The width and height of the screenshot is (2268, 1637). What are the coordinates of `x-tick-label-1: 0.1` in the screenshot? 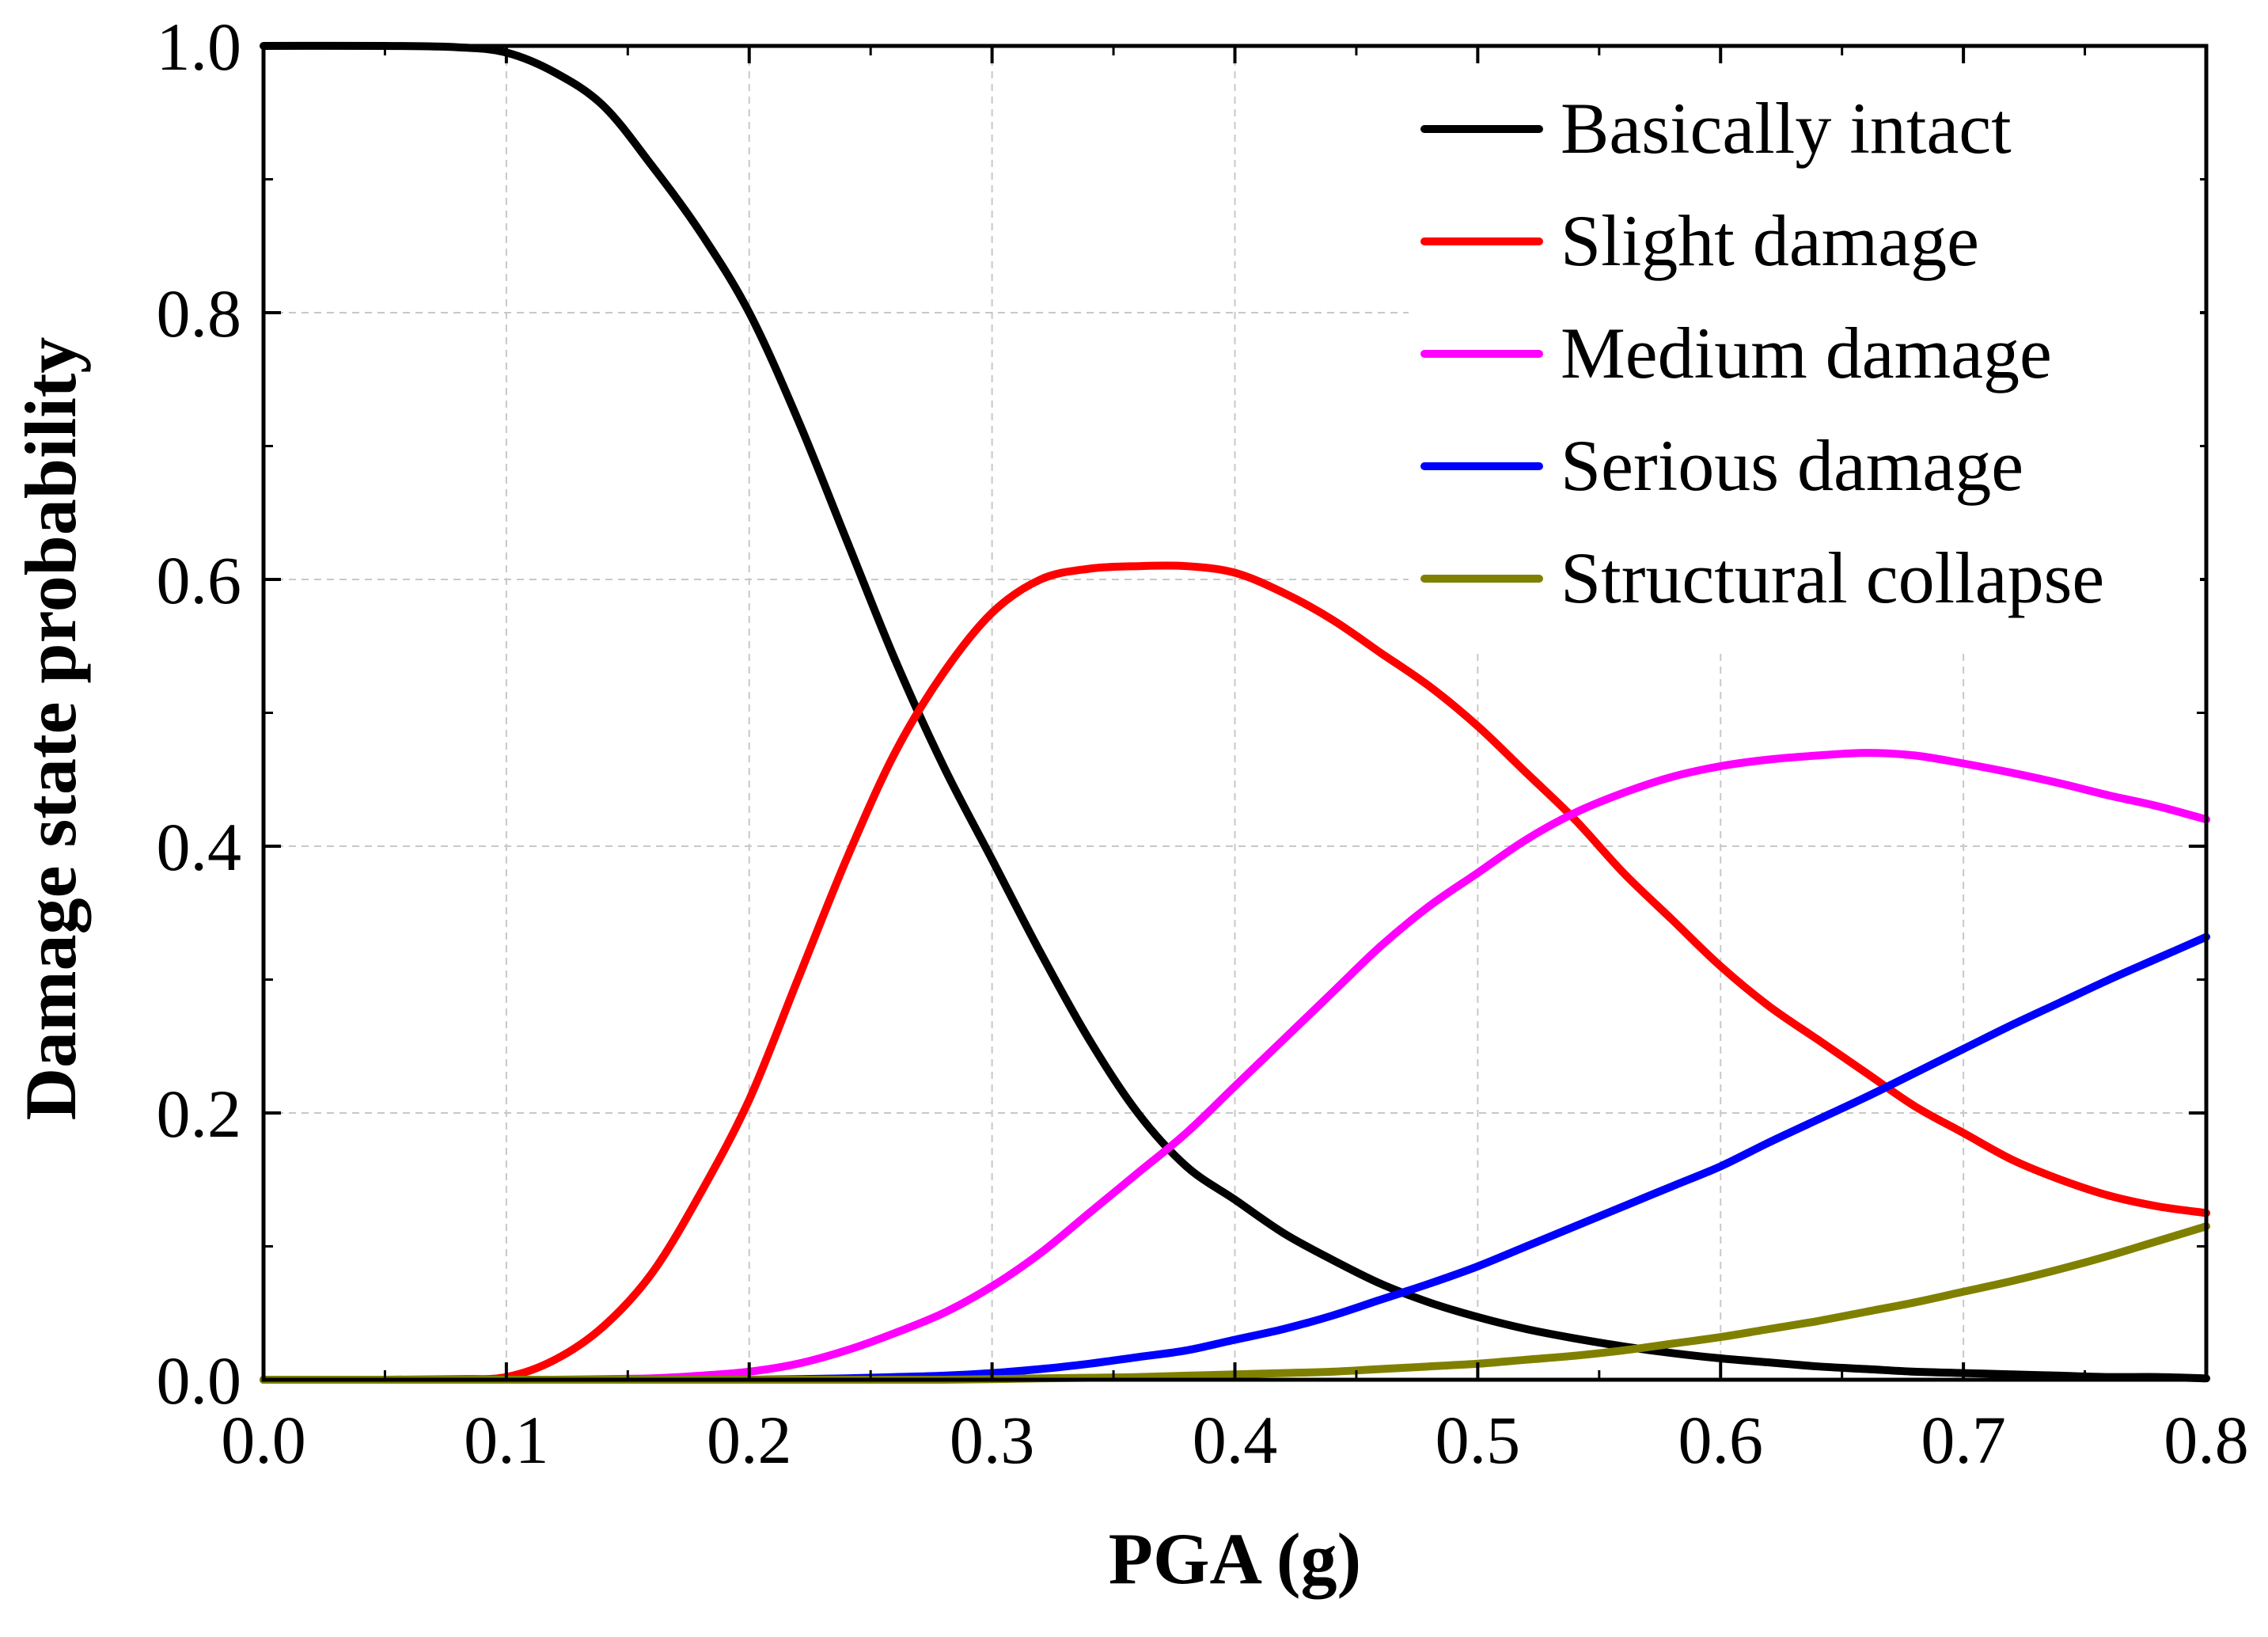 It's located at (506, 1440).